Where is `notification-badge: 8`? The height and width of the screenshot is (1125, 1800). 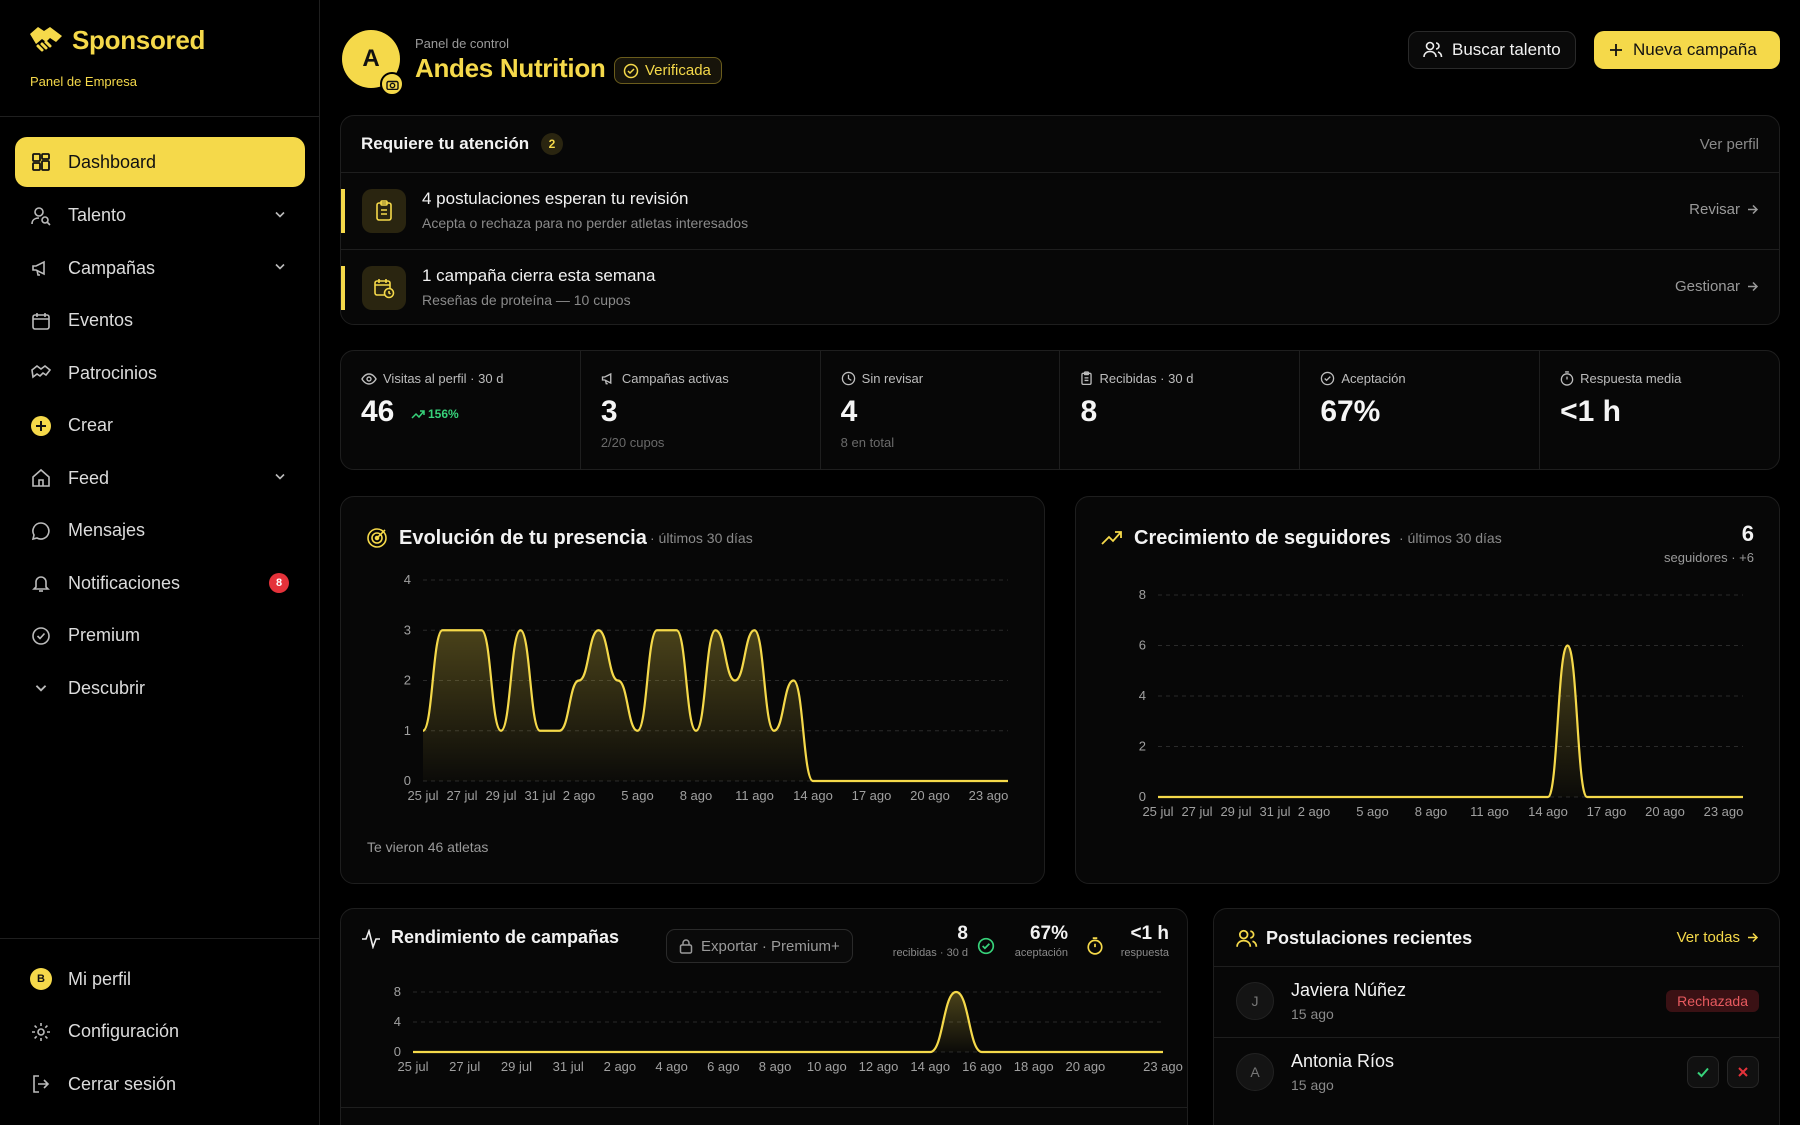 notification-badge: 8 is located at coordinates (279, 583).